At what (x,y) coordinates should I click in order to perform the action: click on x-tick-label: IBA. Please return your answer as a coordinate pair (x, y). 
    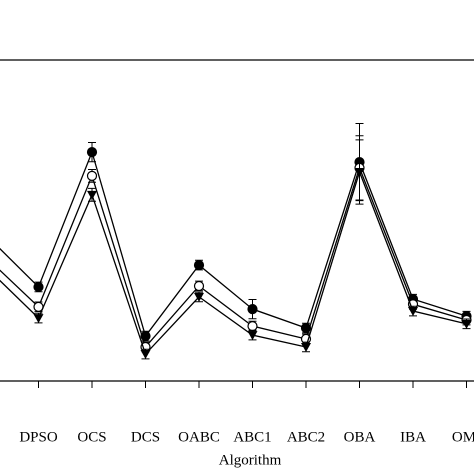
    Looking at the image, I should click on (413, 437).